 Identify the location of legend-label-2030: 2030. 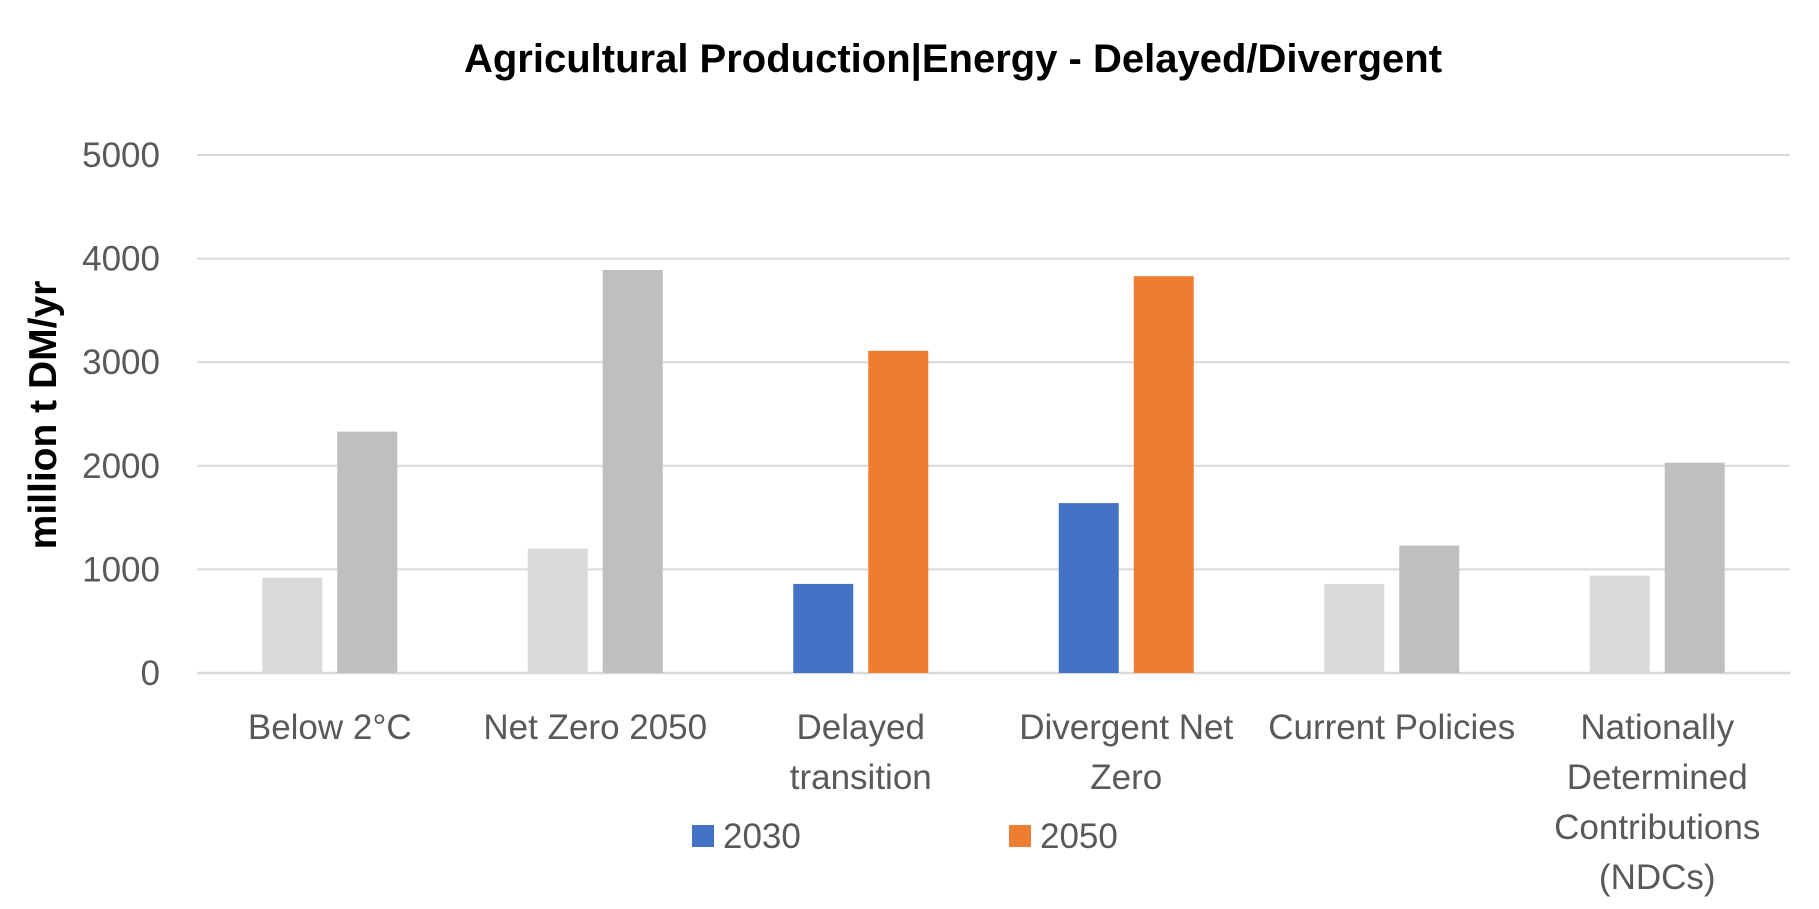
(762, 836).